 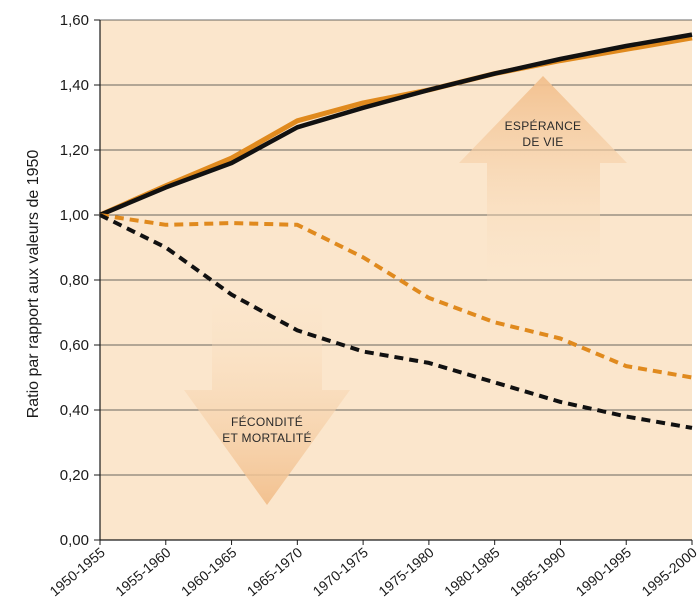 What do you see at coordinates (74, 20) in the screenshot?
I see `y-tick-label: 1,60` at bounding box center [74, 20].